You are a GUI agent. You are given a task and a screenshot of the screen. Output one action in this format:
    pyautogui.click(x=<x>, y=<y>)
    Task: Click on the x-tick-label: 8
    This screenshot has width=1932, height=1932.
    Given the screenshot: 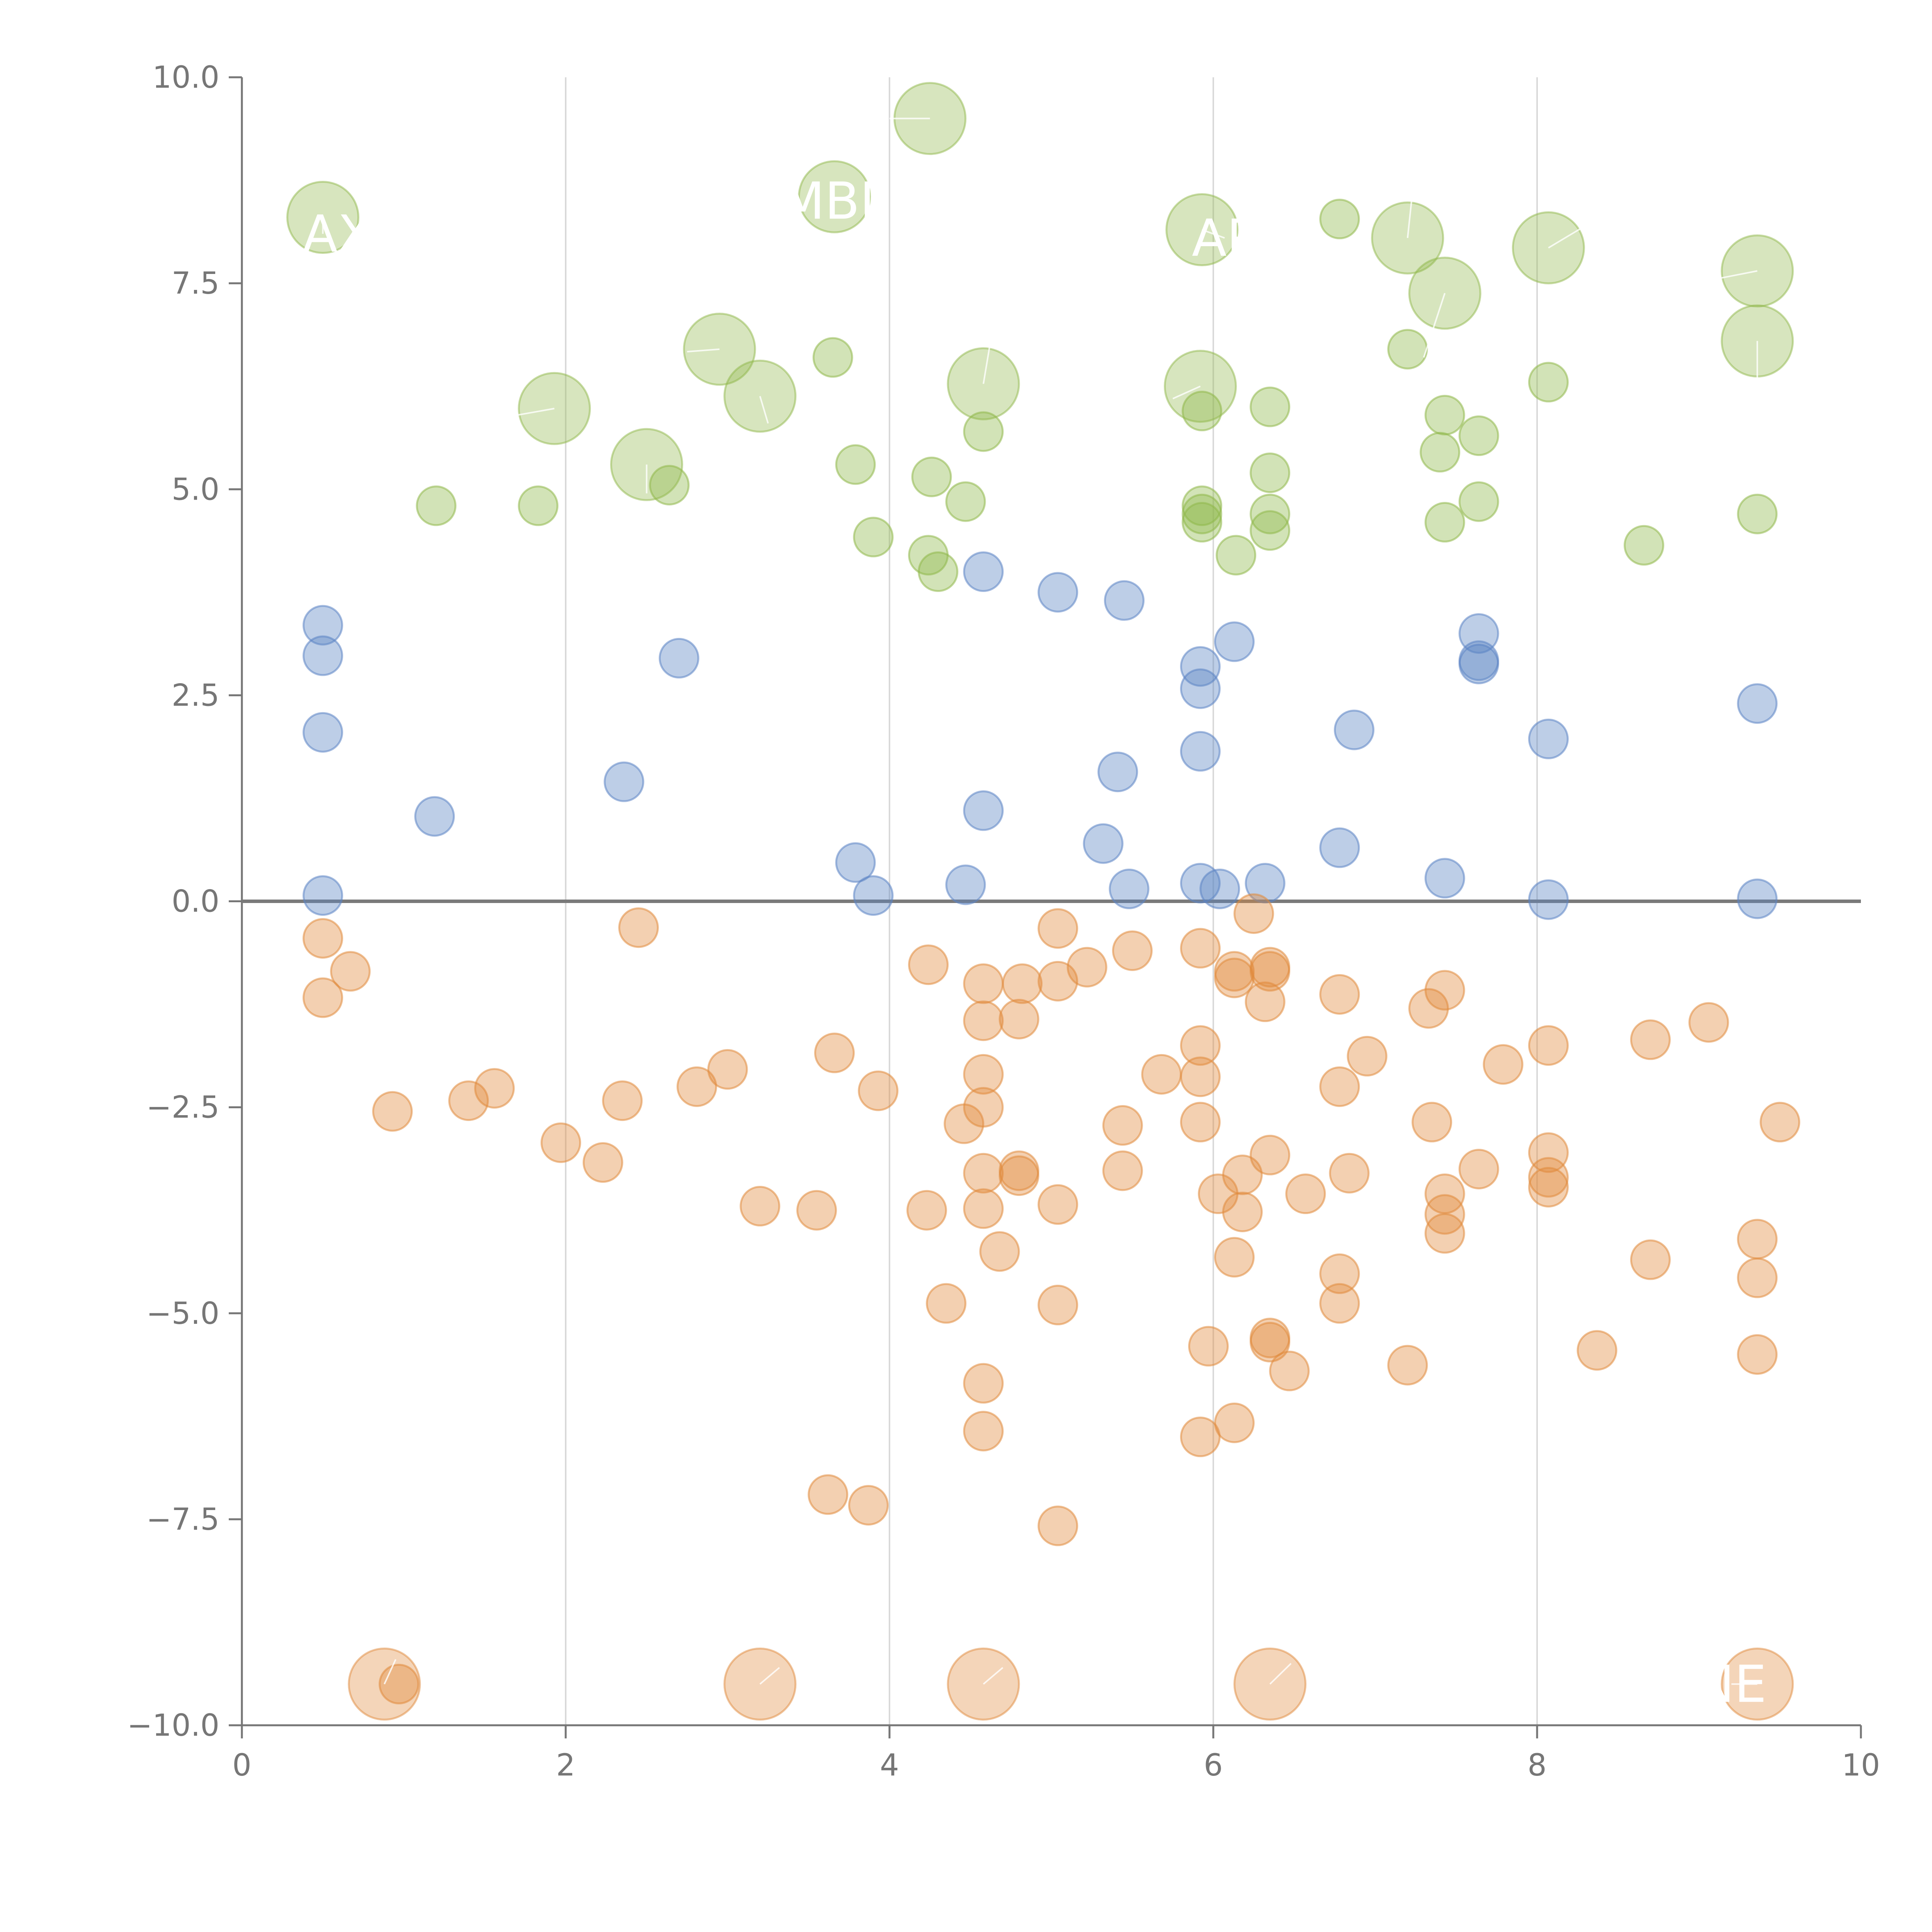 What is the action you would take?
    pyautogui.click(x=1537, y=1766)
    